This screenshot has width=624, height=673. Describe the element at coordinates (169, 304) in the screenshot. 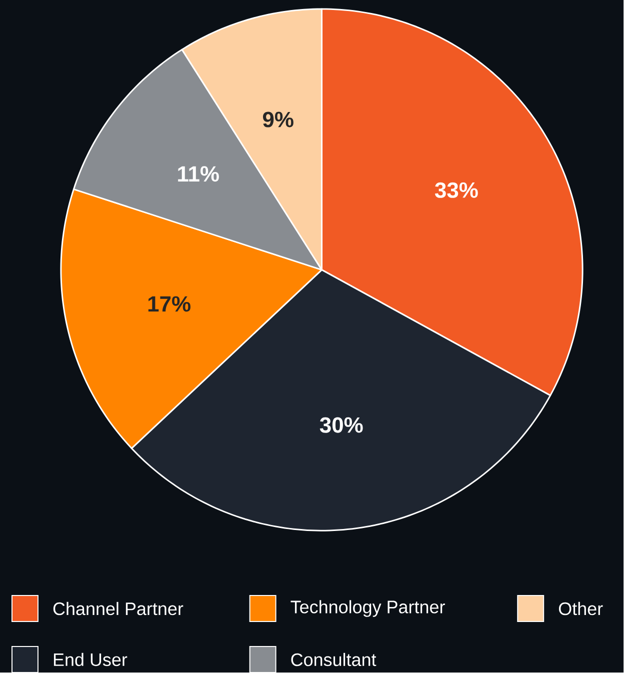

I see `data-label: 17%` at that location.